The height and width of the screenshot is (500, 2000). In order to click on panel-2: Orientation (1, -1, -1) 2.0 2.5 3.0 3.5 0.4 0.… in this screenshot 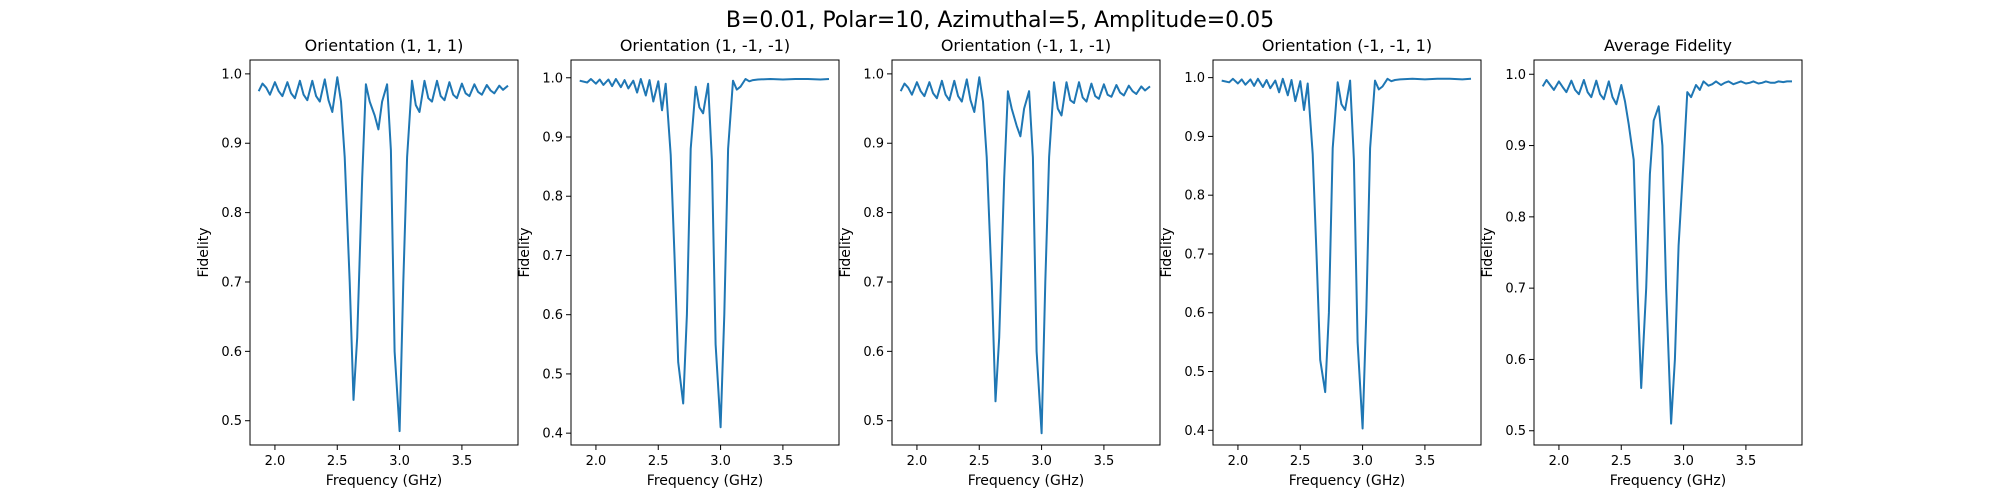, I will do `click(678, 262)`.